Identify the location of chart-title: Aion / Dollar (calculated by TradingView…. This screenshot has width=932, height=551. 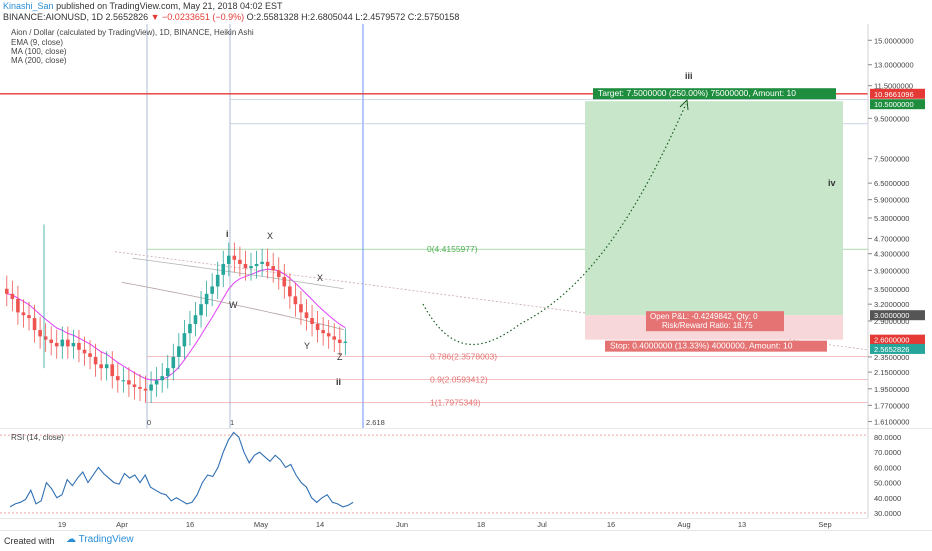
(132, 32).